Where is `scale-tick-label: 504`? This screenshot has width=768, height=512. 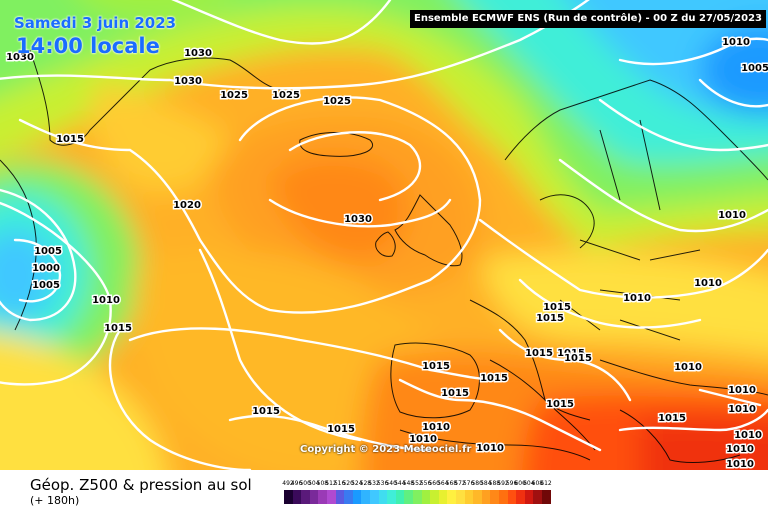 scale-tick-label: 504 is located at coordinates (314, 483).